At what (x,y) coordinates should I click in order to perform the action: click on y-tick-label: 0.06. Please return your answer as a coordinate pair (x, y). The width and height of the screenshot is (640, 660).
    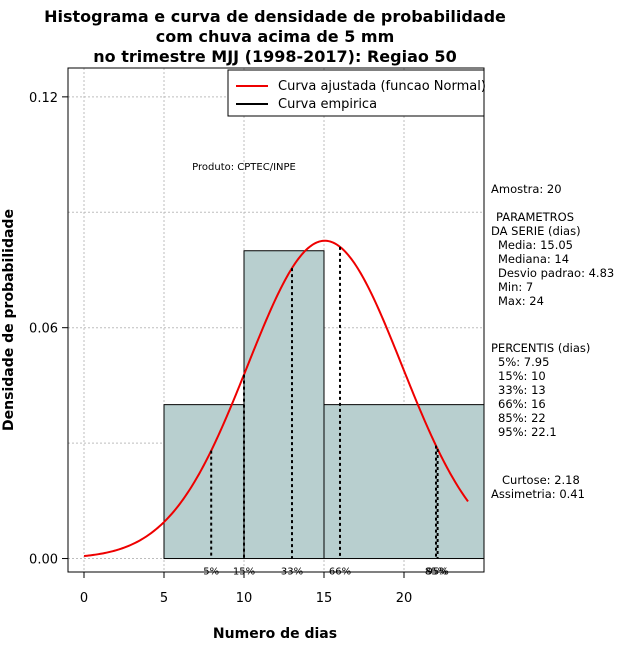
    Looking at the image, I should click on (43, 329).